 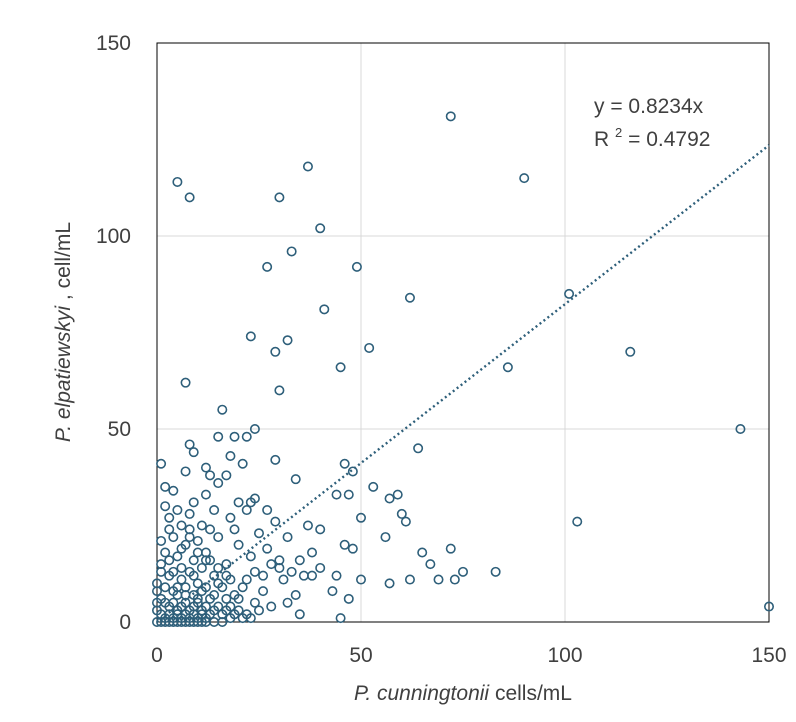 I want to click on trendline-equation: y = 0.8234x, so click(x=649, y=106).